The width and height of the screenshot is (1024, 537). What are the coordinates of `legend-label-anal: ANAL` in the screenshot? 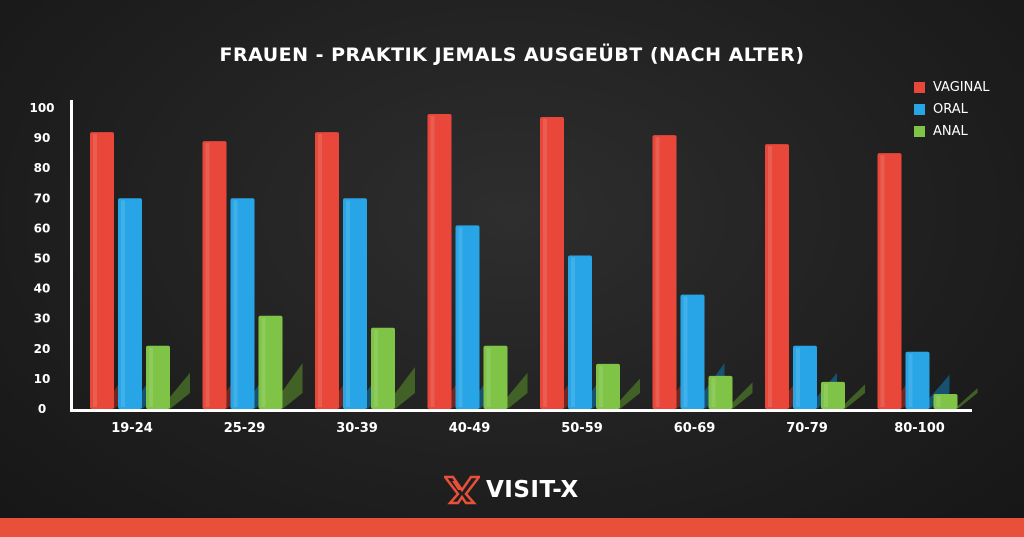 It's located at (950, 131).